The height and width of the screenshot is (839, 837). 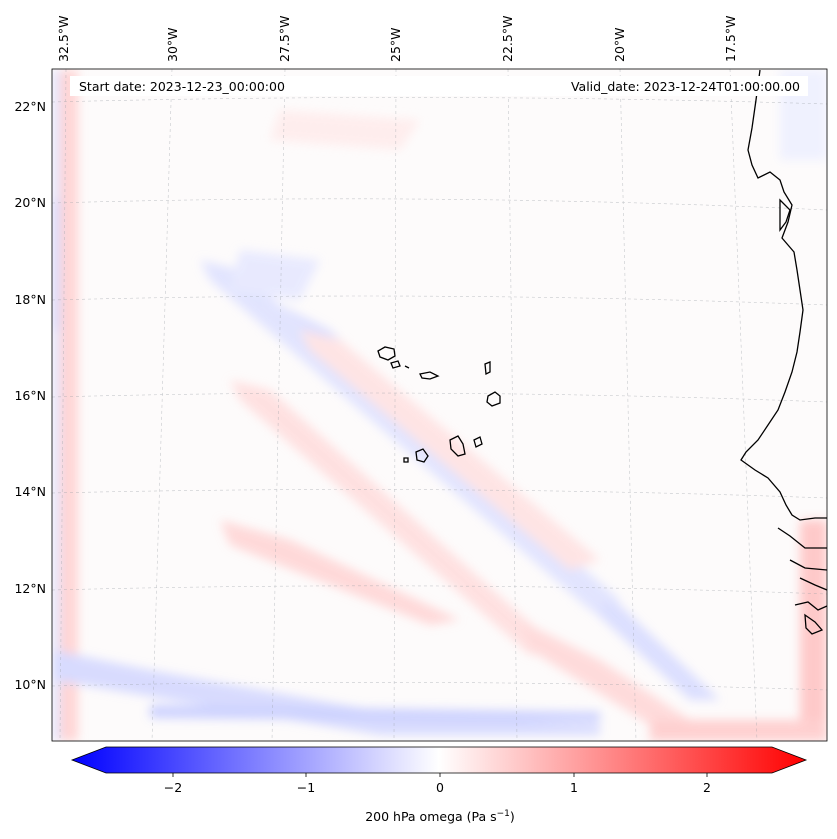 What do you see at coordinates (172, 44) in the screenshot?
I see `lon-label-30w: 30°W` at bounding box center [172, 44].